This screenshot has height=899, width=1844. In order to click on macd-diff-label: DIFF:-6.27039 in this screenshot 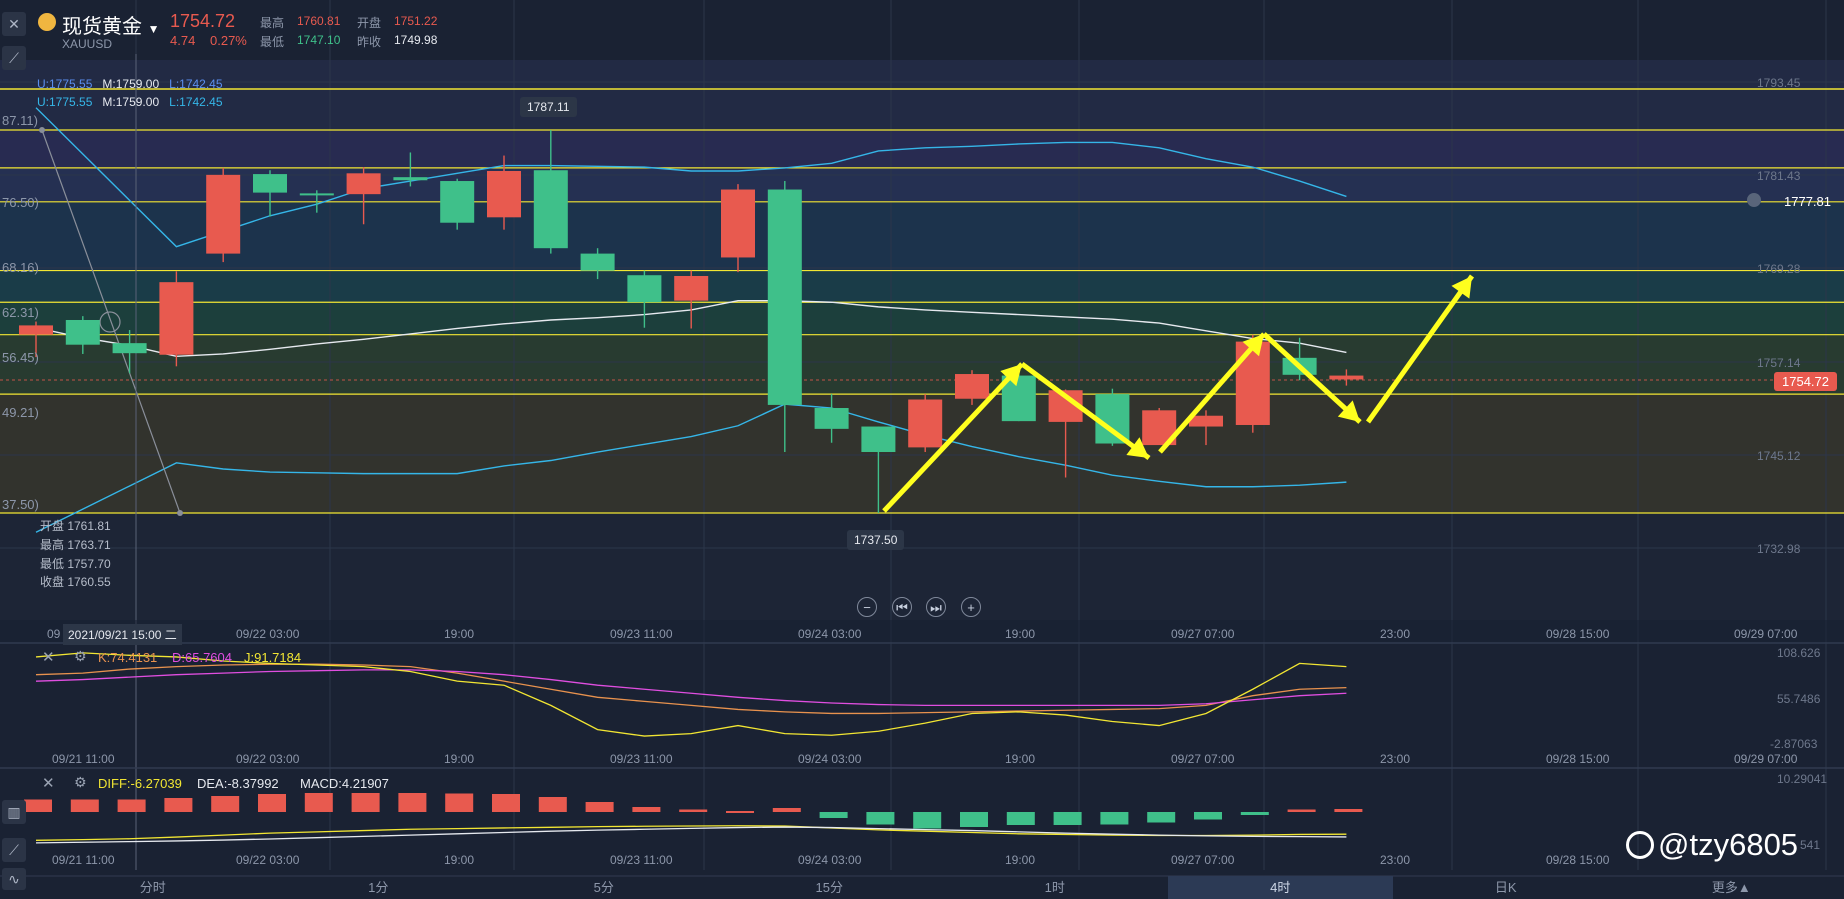, I will do `click(140, 783)`.